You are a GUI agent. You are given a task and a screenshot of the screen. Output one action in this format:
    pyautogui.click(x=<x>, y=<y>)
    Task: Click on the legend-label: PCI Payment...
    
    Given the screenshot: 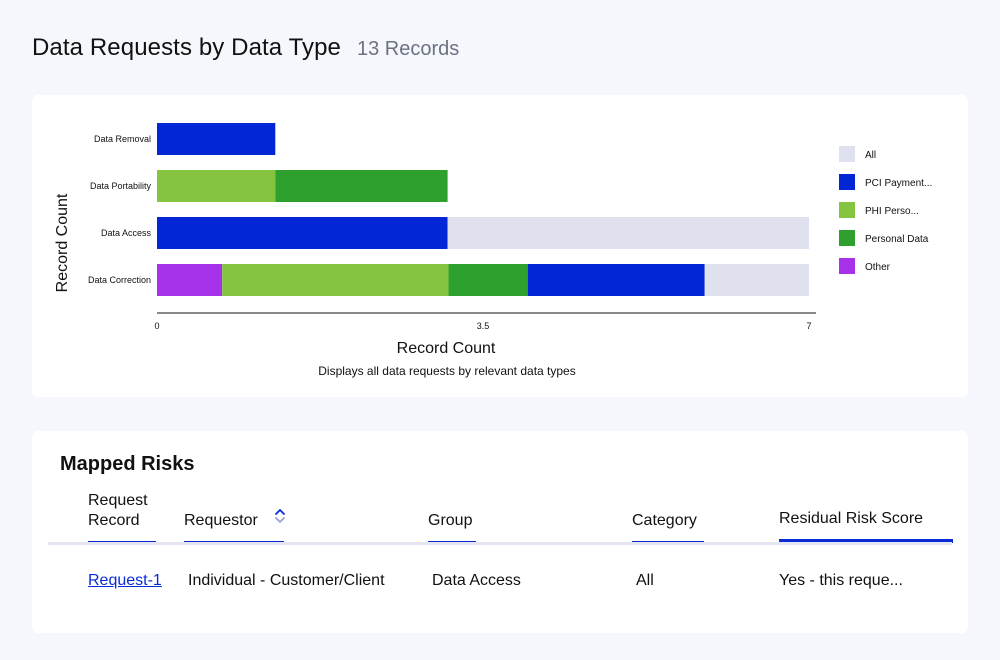 What is the action you would take?
    pyautogui.click(x=898, y=183)
    